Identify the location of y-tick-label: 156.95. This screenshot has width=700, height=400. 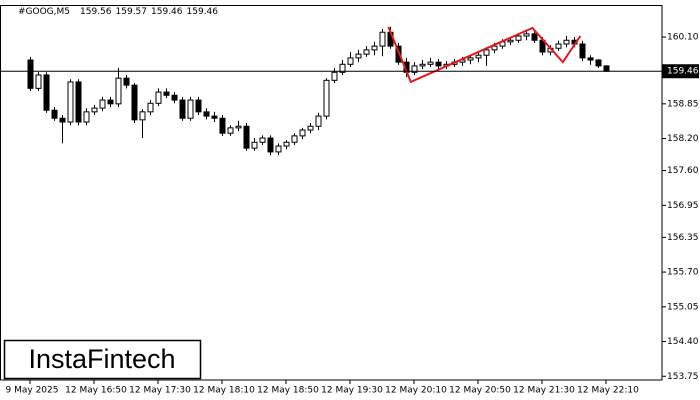
(683, 206).